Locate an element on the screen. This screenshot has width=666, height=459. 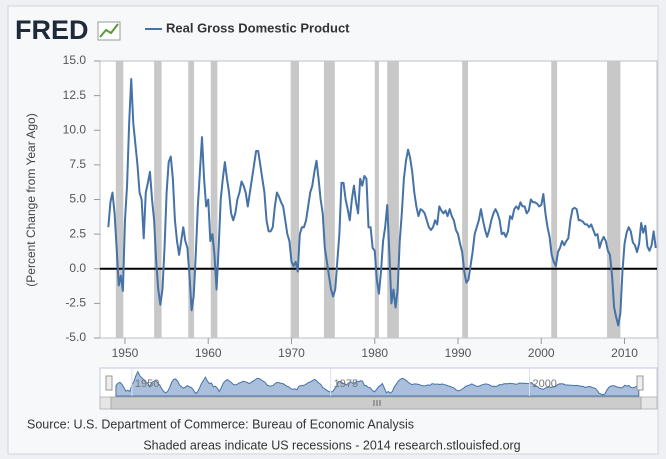
x-tick-label: 1990 is located at coordinates (458, 353).